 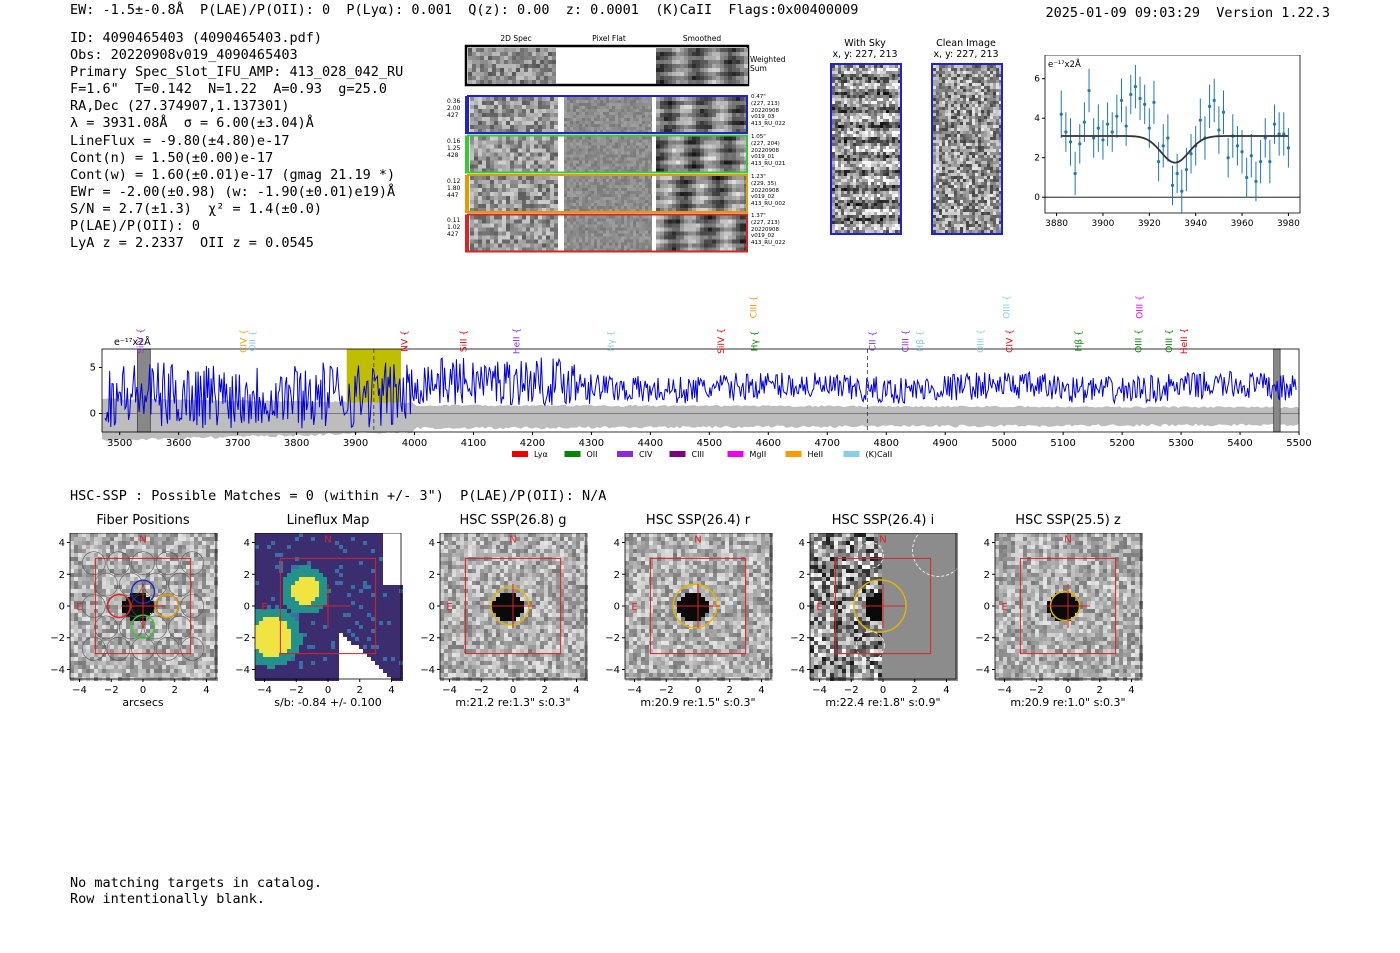 I want to click on fiber-circle, so click(x=180, y=584).